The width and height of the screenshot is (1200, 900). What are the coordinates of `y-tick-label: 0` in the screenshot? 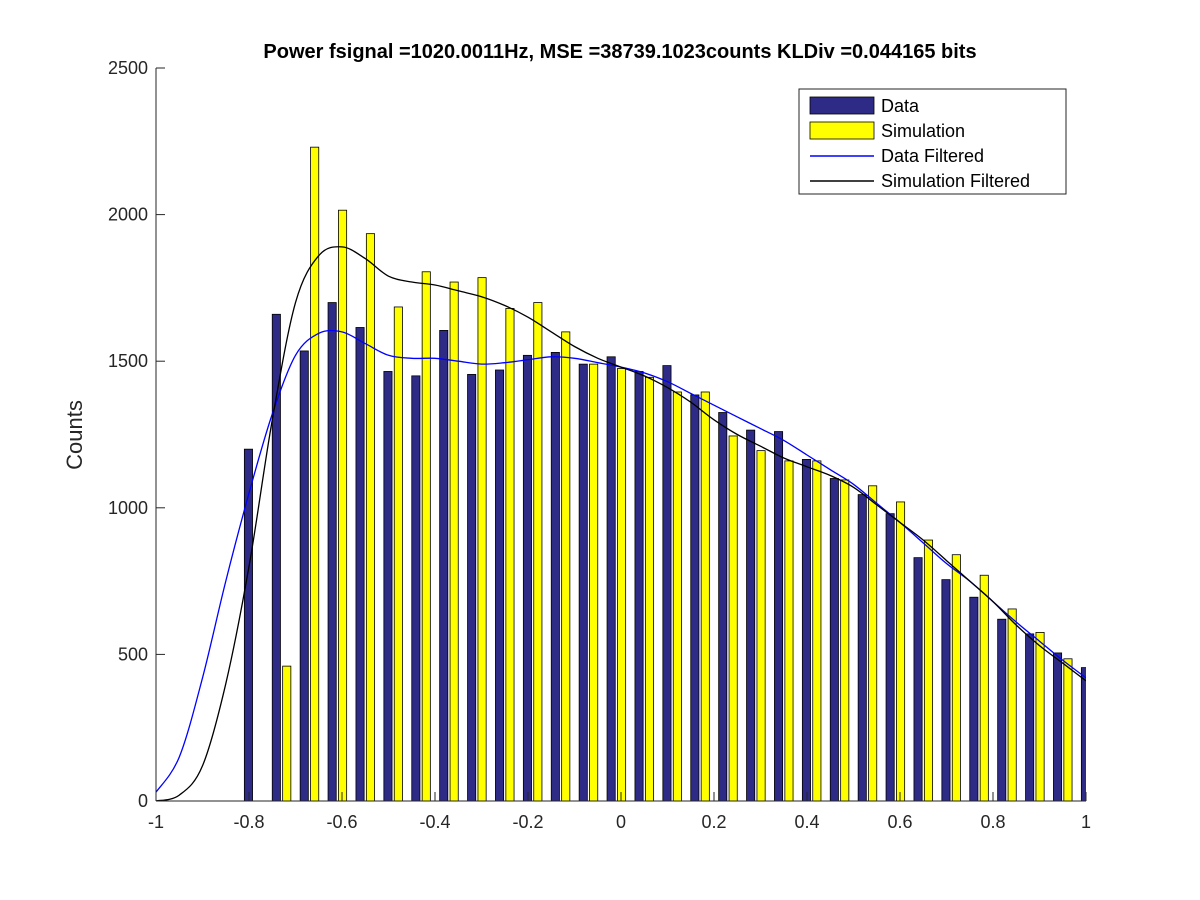 It's located at (143, 801).